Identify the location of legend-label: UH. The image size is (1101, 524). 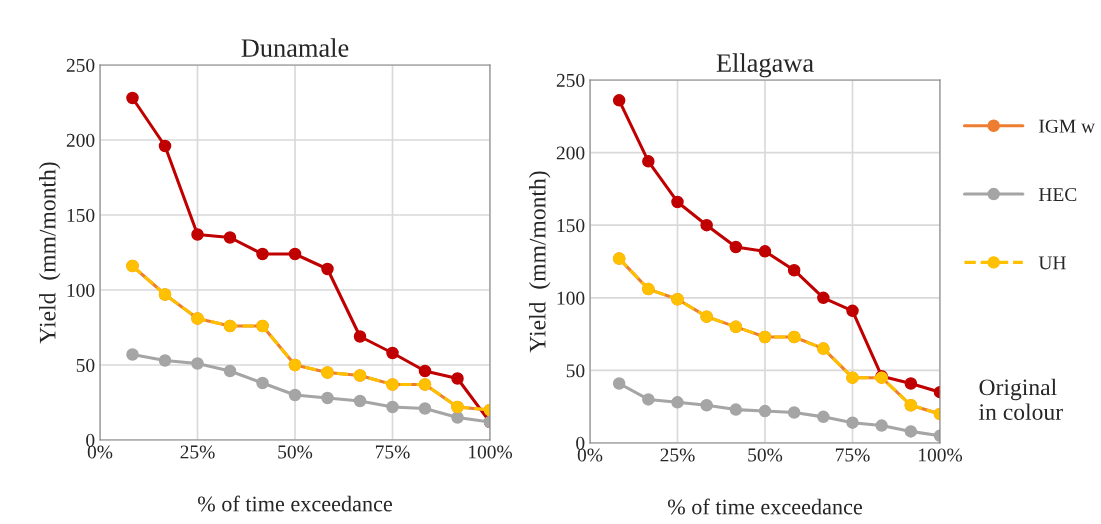
(1052, 263).